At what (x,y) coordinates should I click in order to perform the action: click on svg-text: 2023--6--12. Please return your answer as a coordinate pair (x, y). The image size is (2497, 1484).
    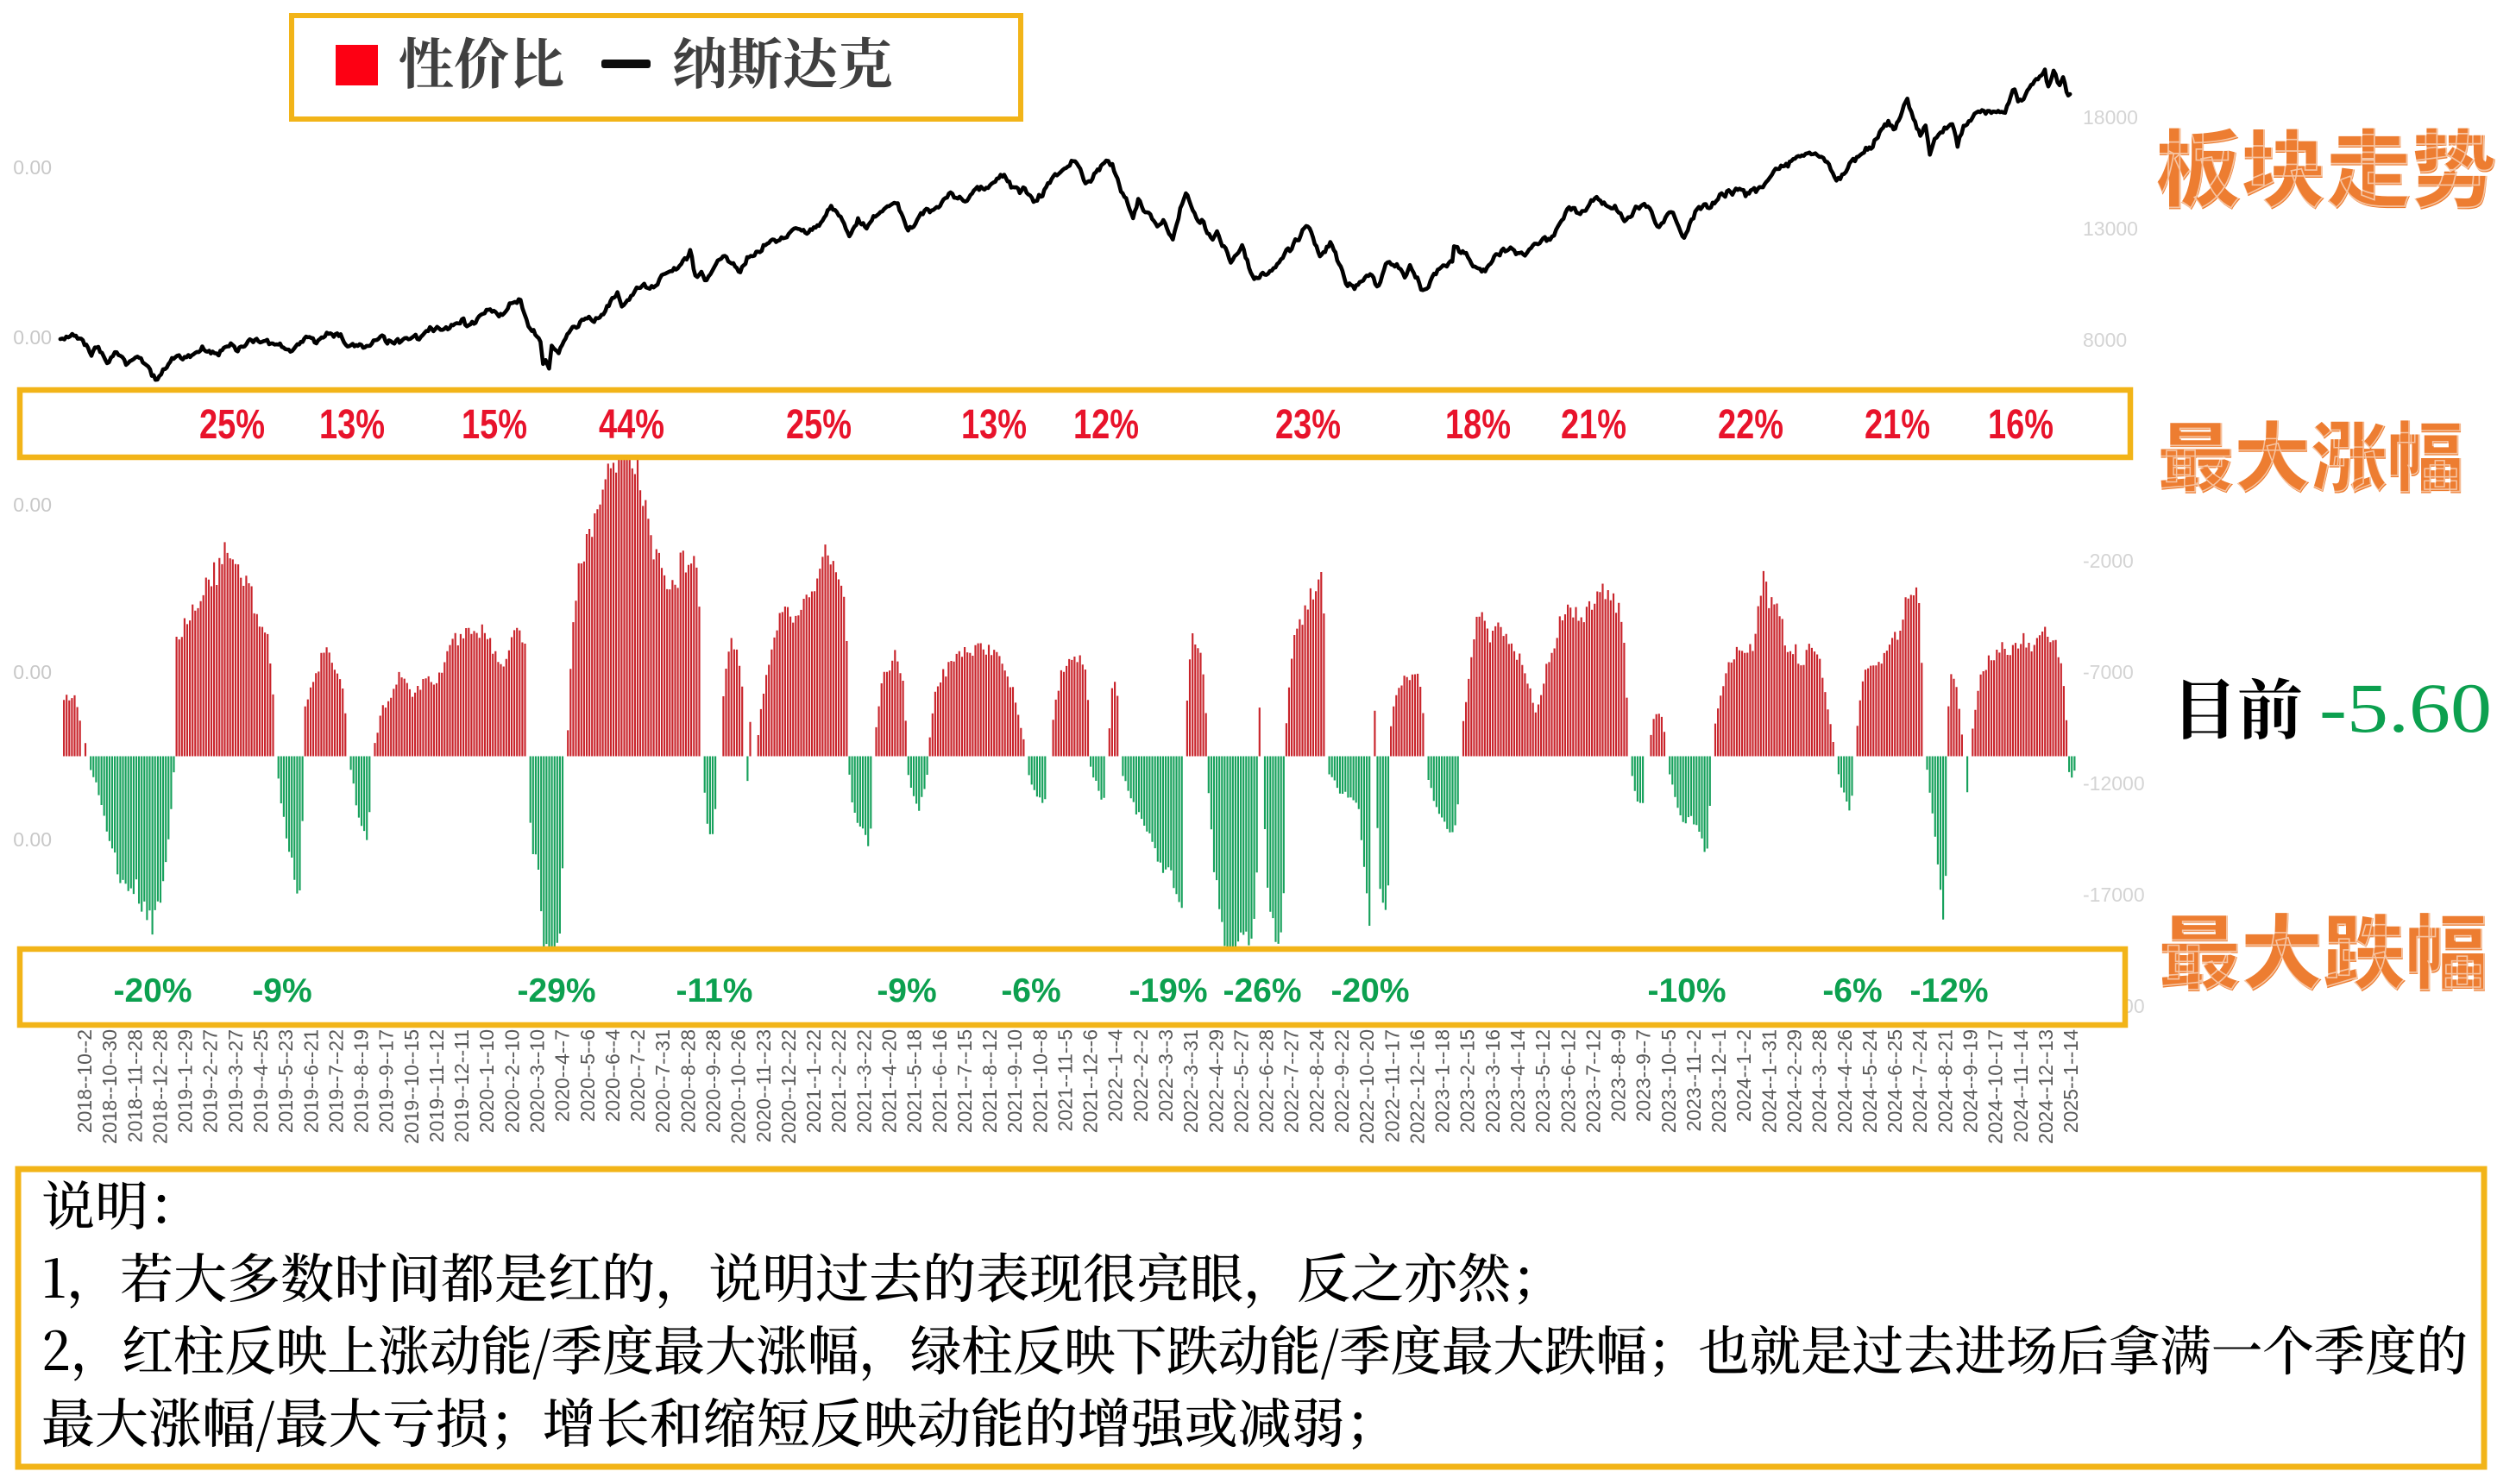
    Looking at the image, I should click on (1568, 1081).